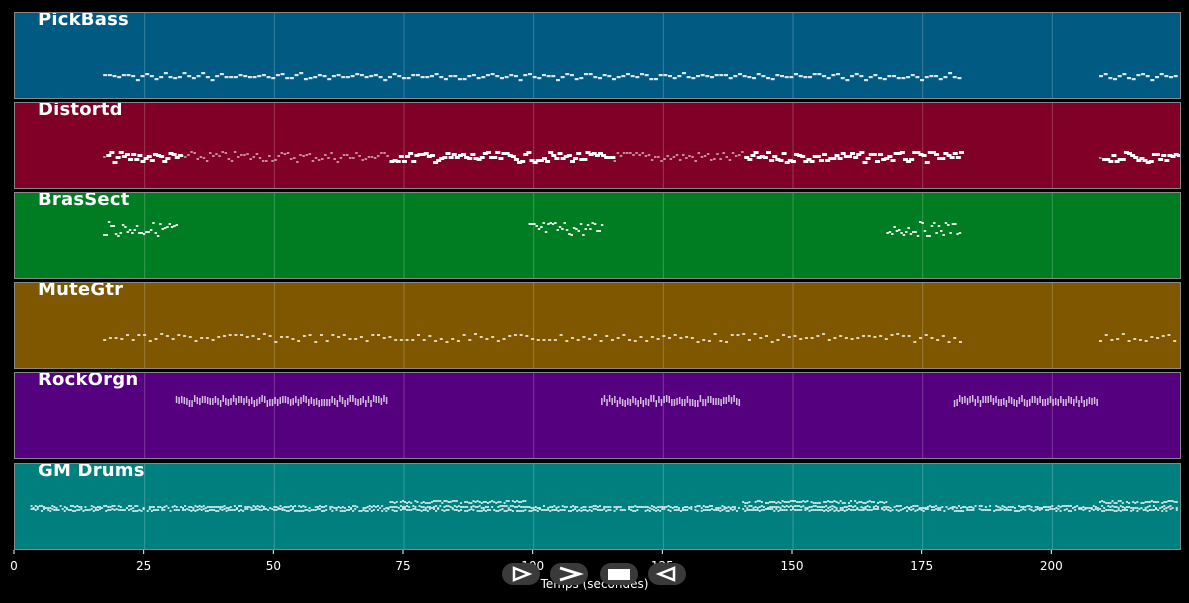 This screenshot has width=1189, height=603. Describe the element at coordinates (521, 574) in the screenshot. I see `play-button` at that location.